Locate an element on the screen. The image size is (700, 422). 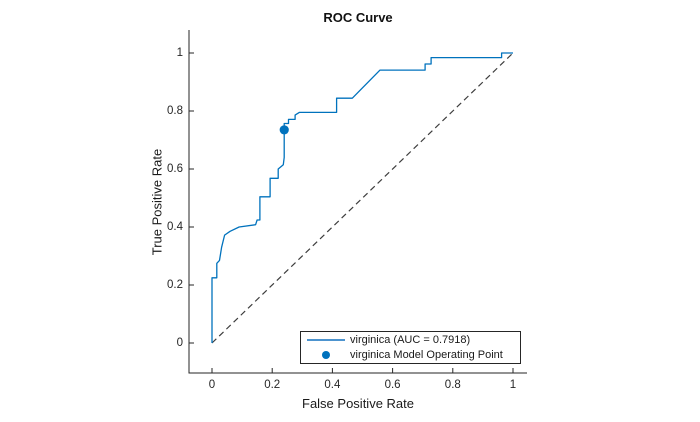
x-tick-label: 0.4 is located at coordinates (332, 385).